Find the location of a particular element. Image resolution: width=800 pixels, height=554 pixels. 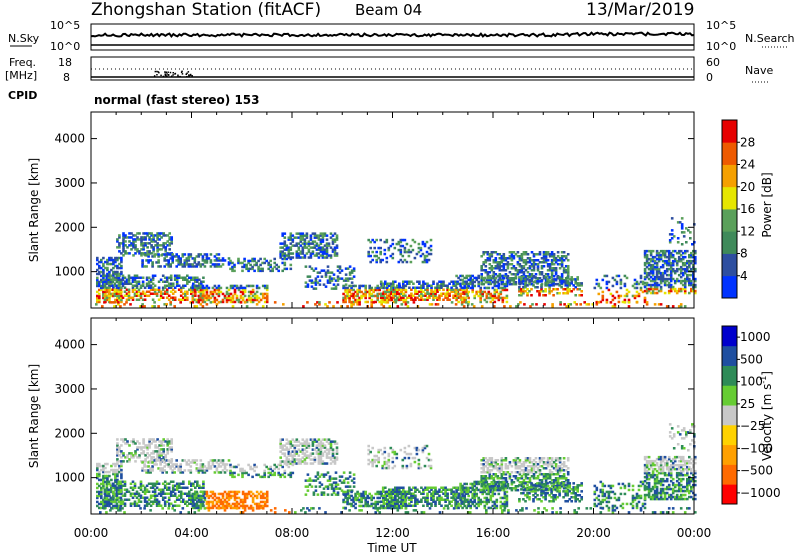

noise-search-label: N.Search is located at coordinates (770, 38).